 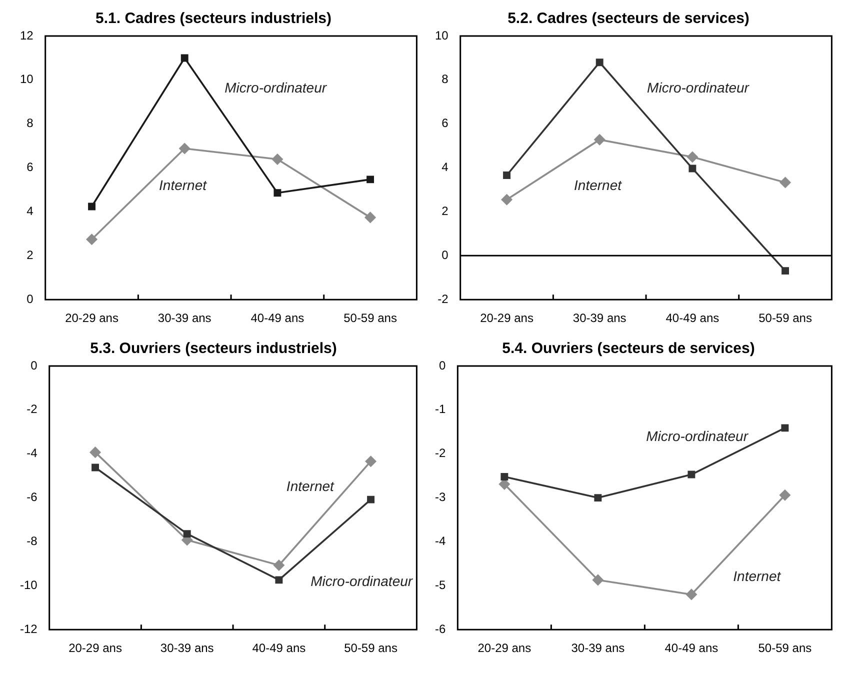 What do you see at coordinates (629, 19) in the screenshot?
I see `chart-title: 5.2. Cadres (secteurs de services)` at bounding box center [629, 19].